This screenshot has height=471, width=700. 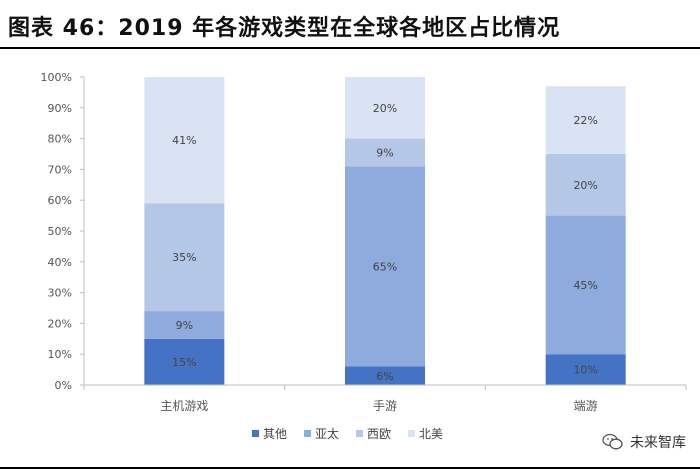 I want to click on data-label: 15%, so click(x=184, y=362).